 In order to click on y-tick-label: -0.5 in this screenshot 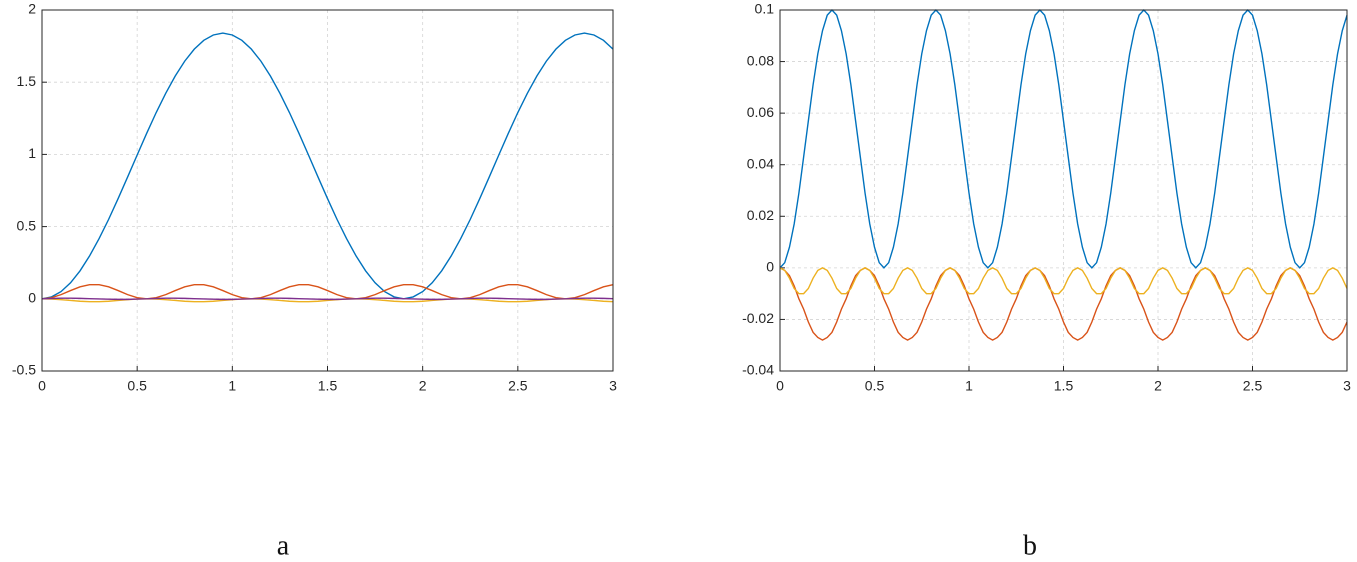, I will do `click(24, 370)`.